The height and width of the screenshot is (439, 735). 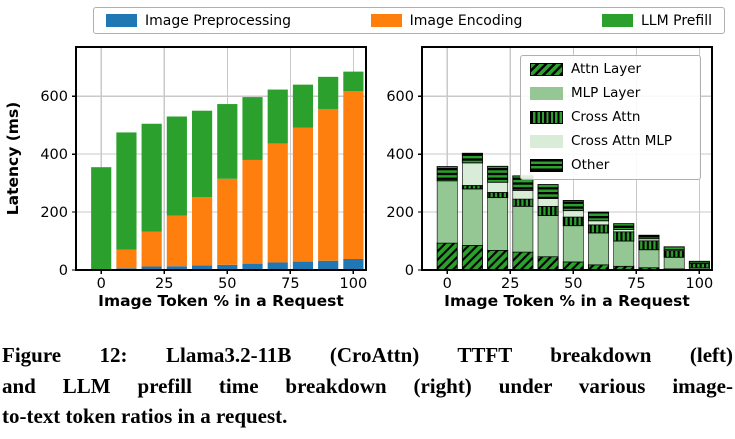 I want to click on bar-segment-cross-attn-x60, so click(x=598, y=229).